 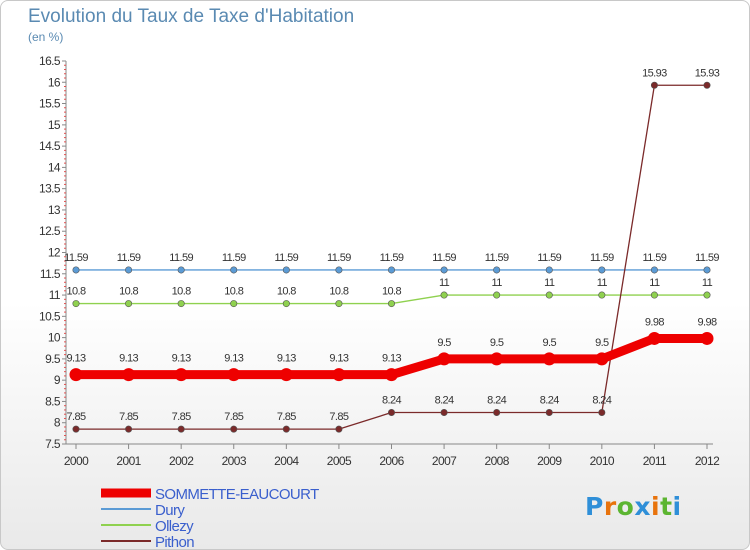 What do you see at coordinates (54, 338) in the screenshot?
I see `y-tick-label: 10` at bounding box center [54, 338].